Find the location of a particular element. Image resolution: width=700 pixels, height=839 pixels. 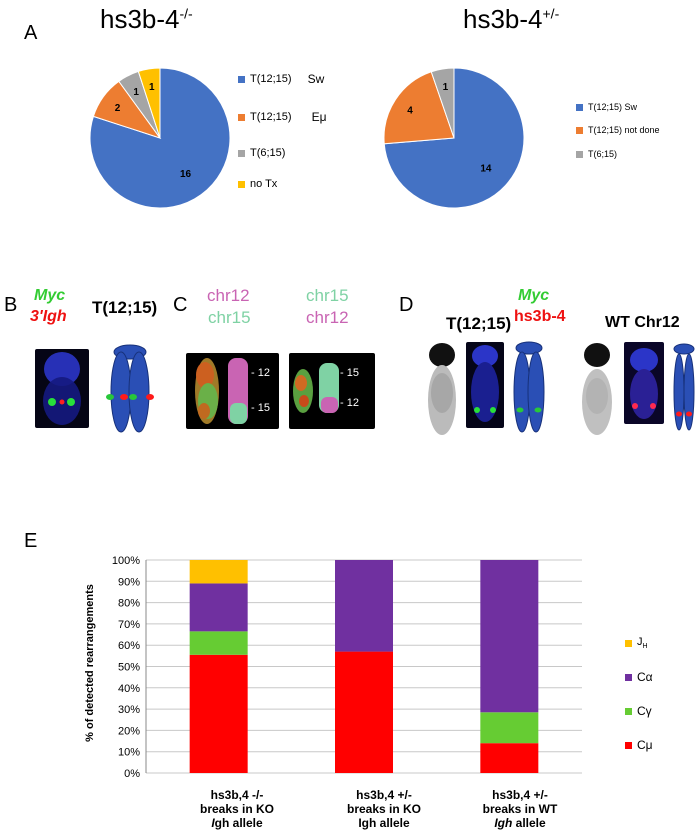

y-tick-label: 60% is located at coordinates (129, 646).